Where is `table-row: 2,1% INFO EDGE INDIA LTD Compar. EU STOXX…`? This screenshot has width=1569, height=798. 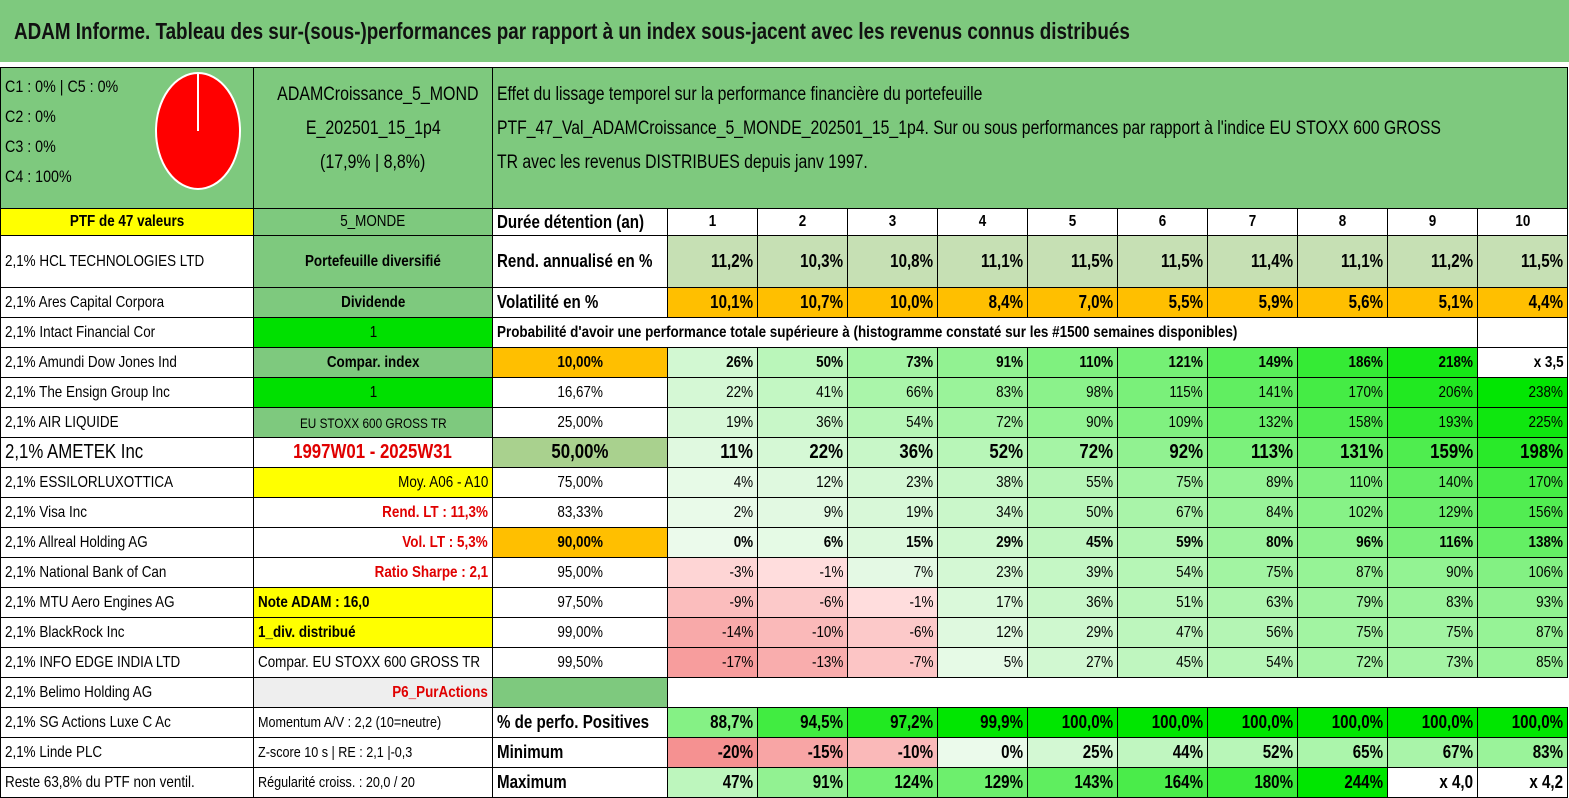 table-row: 2,1% INFO EDGE INDIA LTD Compar. EU STOXX… is located at coordinates (784, 662).